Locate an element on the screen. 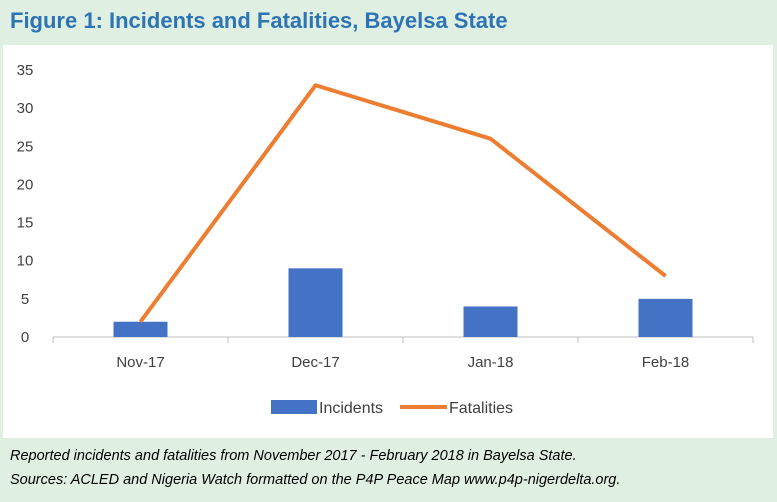 The width and height of the screenshot is (777, 502). y-tick-label: 10 is located at coordinates (25, 261).